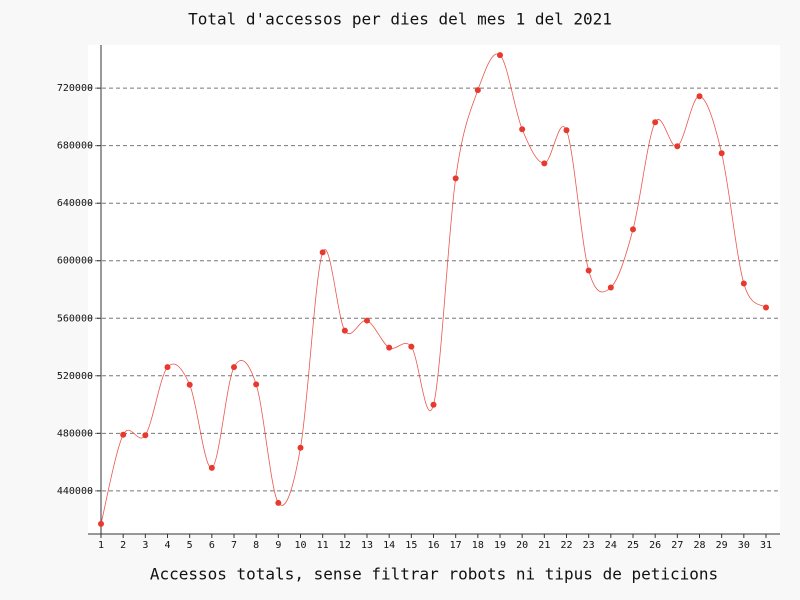 The image size is (800, 600). I want to click on x-tick-label: 16, so click(433, 545).